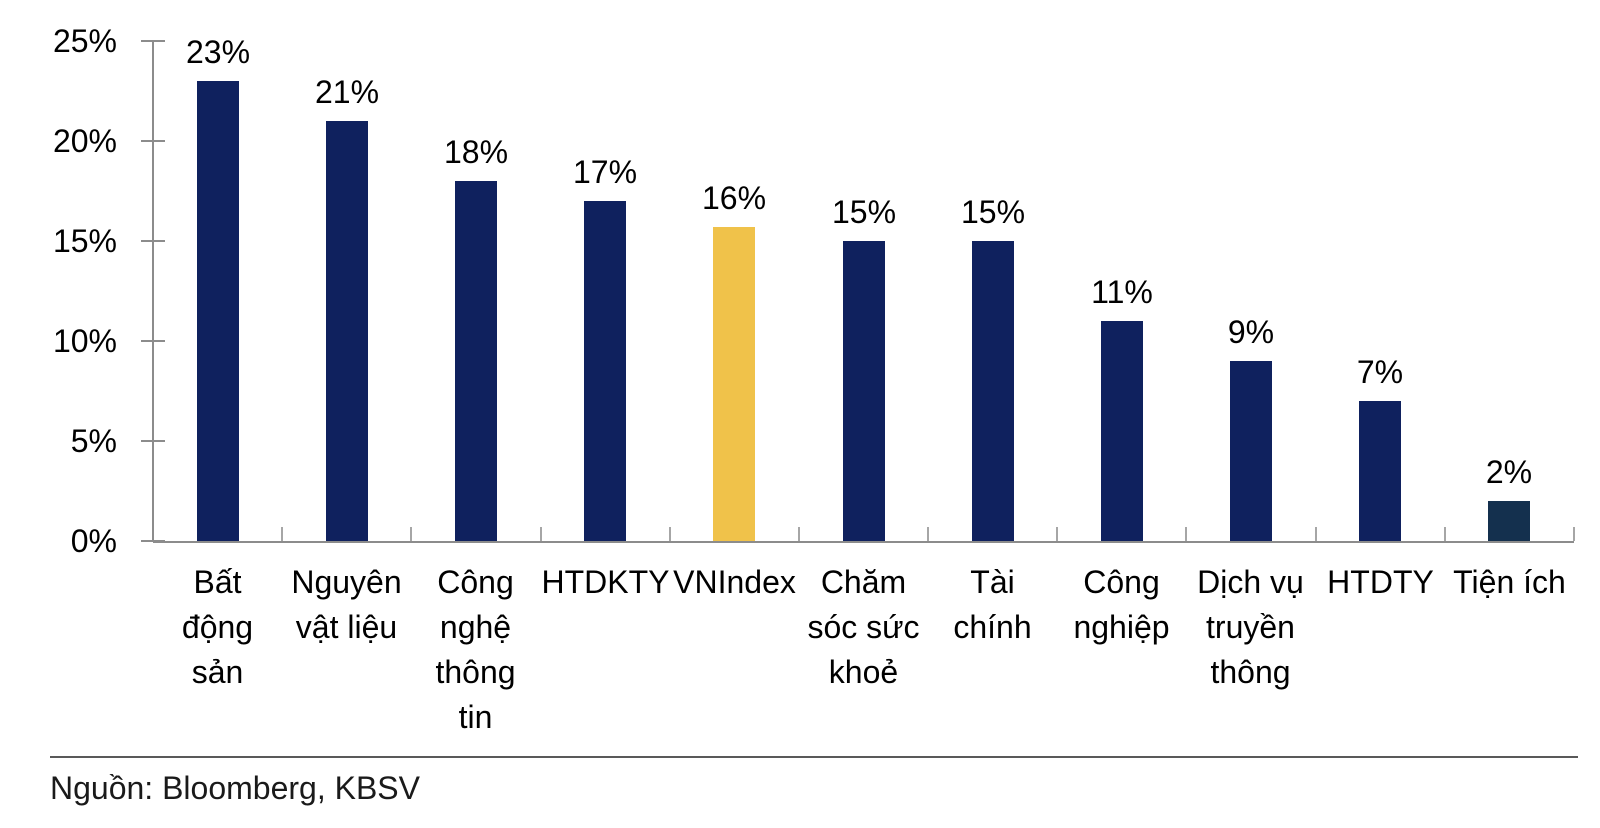 The width and height of the screenshot is (1600, 828). I want to click on category-label-line: HTDKTY, so click(605, 582).